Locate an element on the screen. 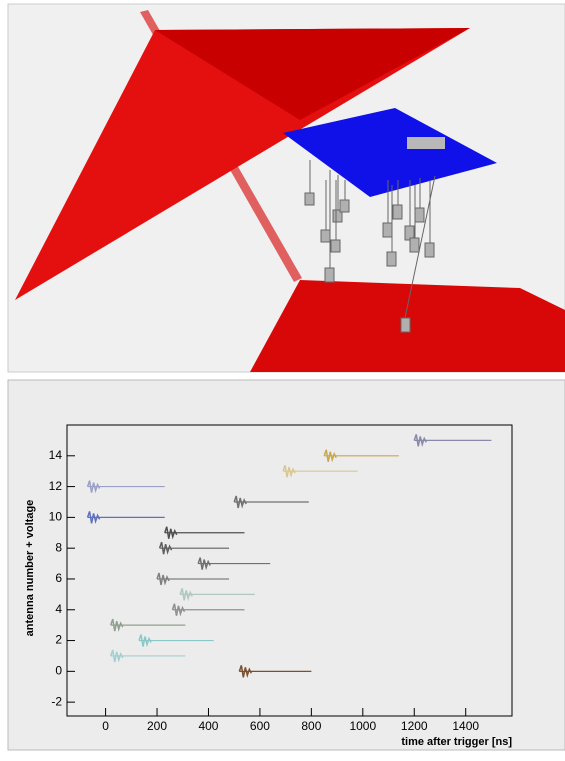  y-tick-label: 0 is located at coordinates (58, 671).